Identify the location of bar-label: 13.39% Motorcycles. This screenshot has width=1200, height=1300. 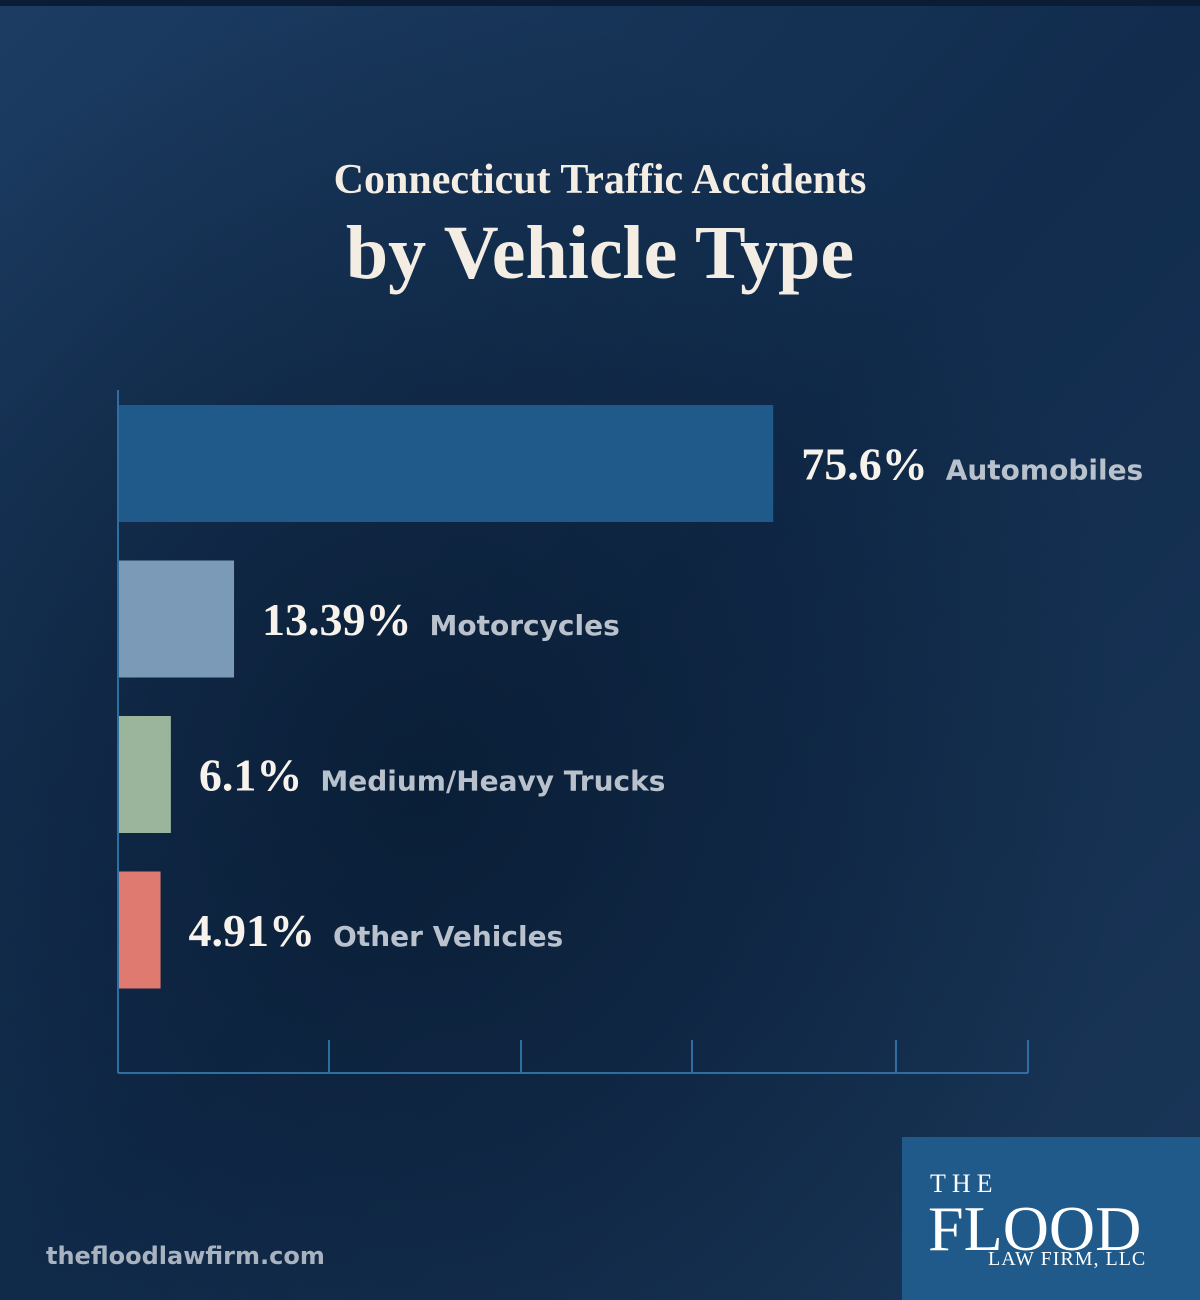
(441, 619).